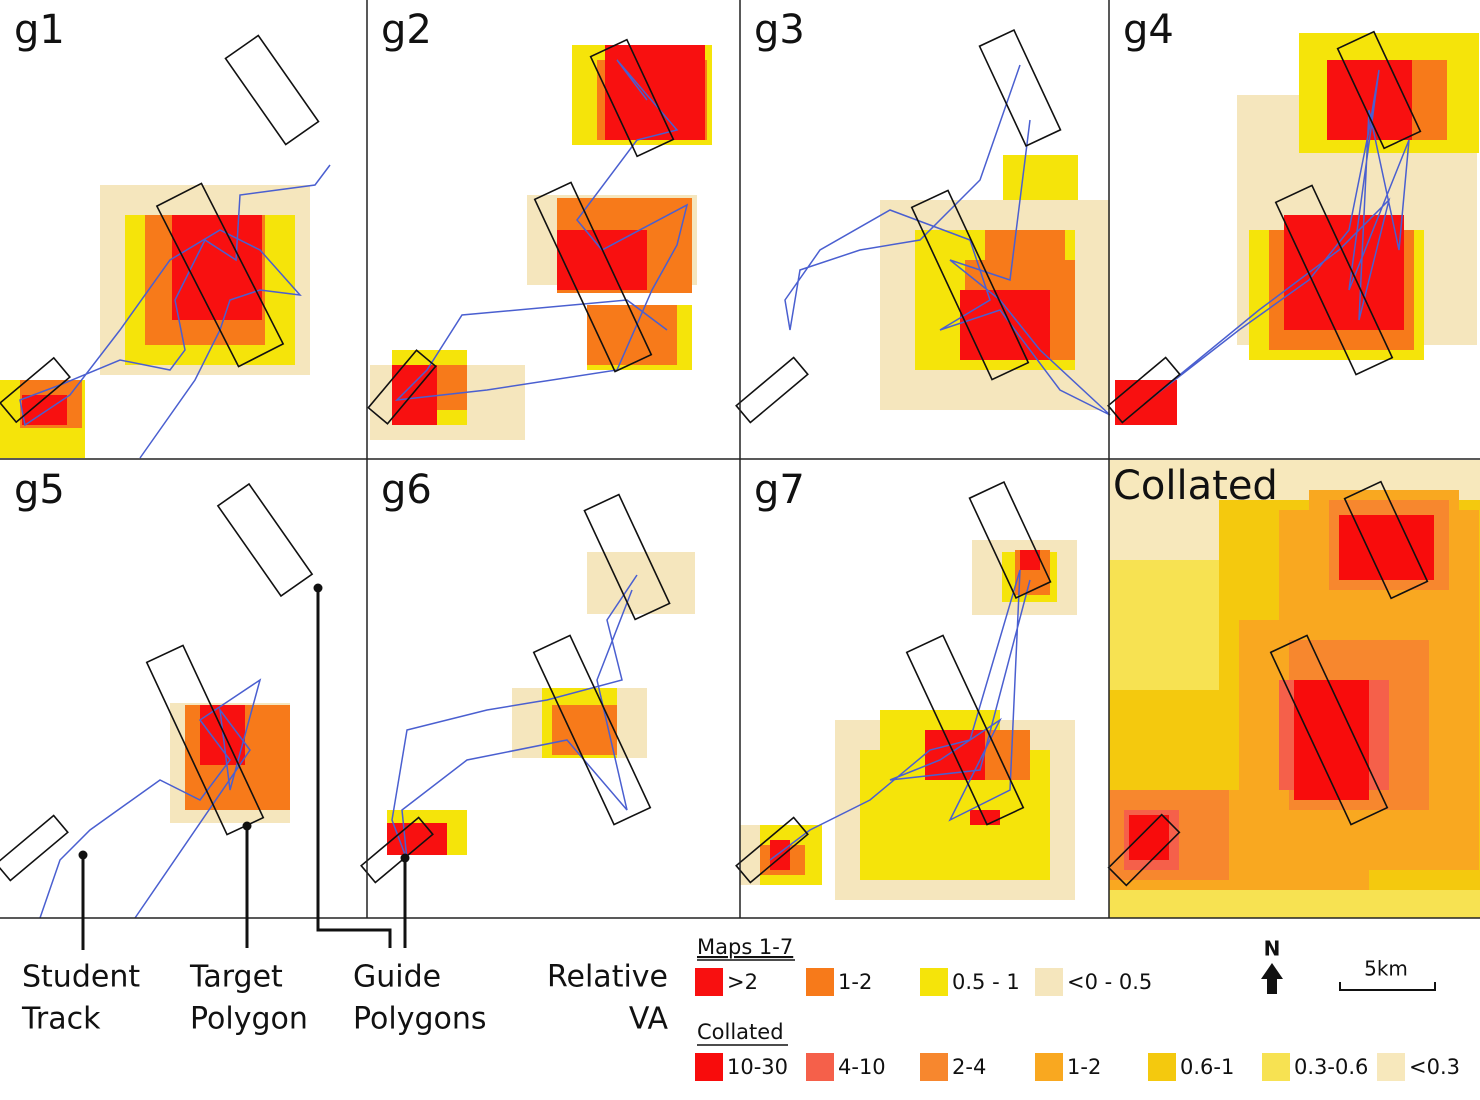 Image resolution: width=1480 pixels, height=1100 pixels. Describe the element at coordinates (1148, 30) in the screenshot. I see `panel-label: g4` at that location.